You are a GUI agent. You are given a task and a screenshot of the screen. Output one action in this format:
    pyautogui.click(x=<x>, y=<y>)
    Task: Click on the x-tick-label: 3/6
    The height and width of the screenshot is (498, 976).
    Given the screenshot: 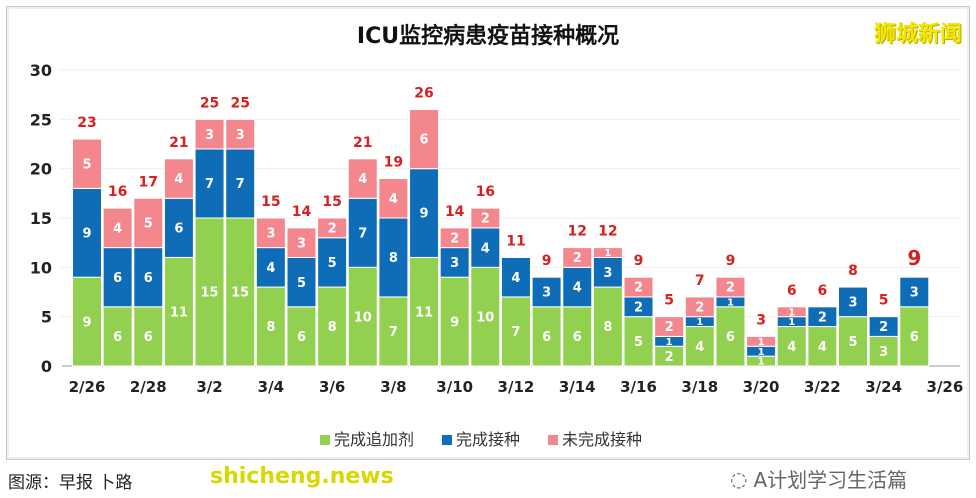 What is the action you would take?
    pyautogui.click(x=332, y=387)
    